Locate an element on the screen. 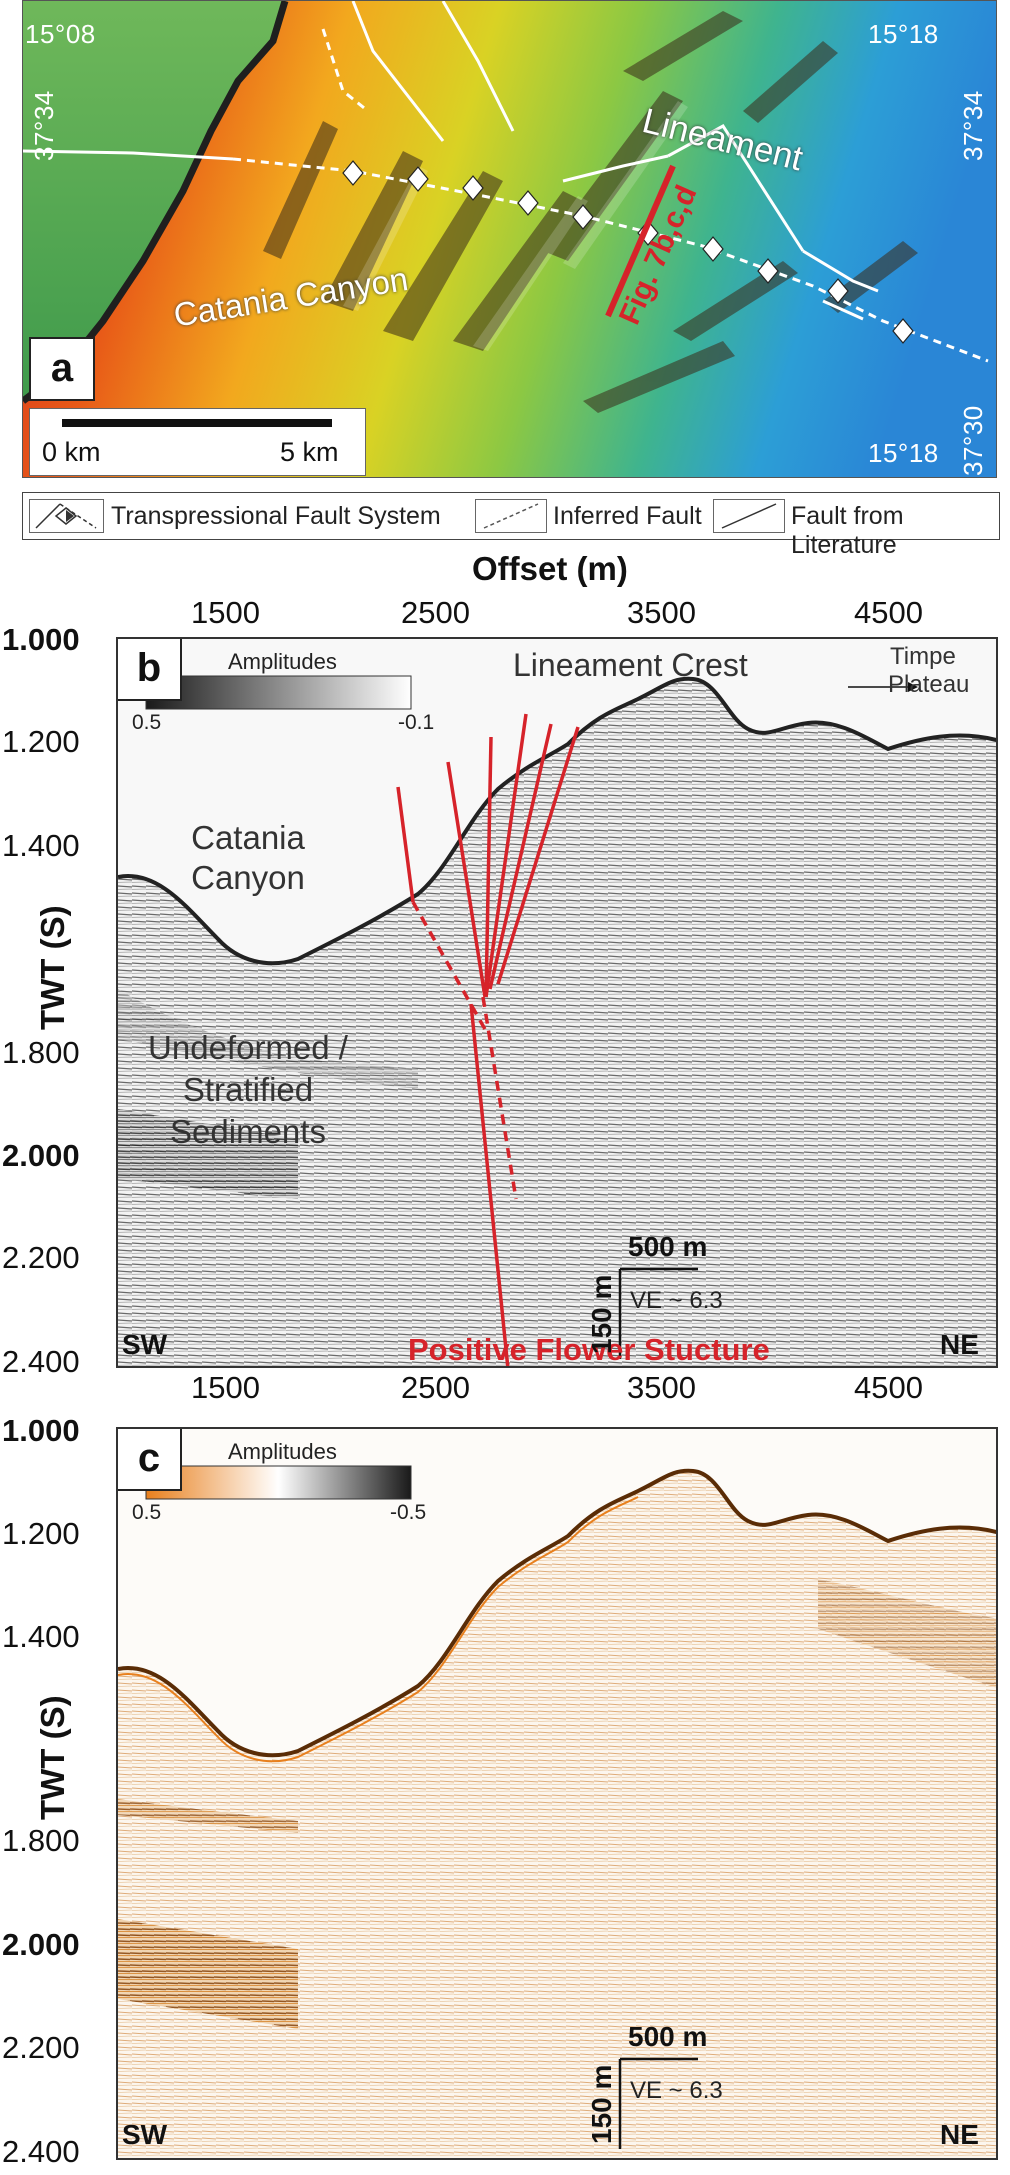 The image size is (1010, 2175). legend-item-literature: Fault from Literature is located at coordinates (847, 530).